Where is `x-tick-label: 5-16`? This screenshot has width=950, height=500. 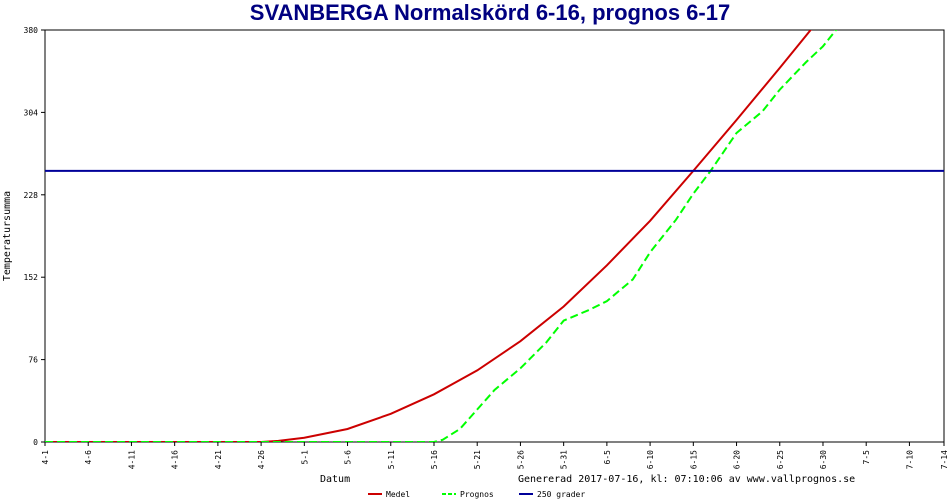 x-tick-label: 5-16 is located at coordinates (434, 459).